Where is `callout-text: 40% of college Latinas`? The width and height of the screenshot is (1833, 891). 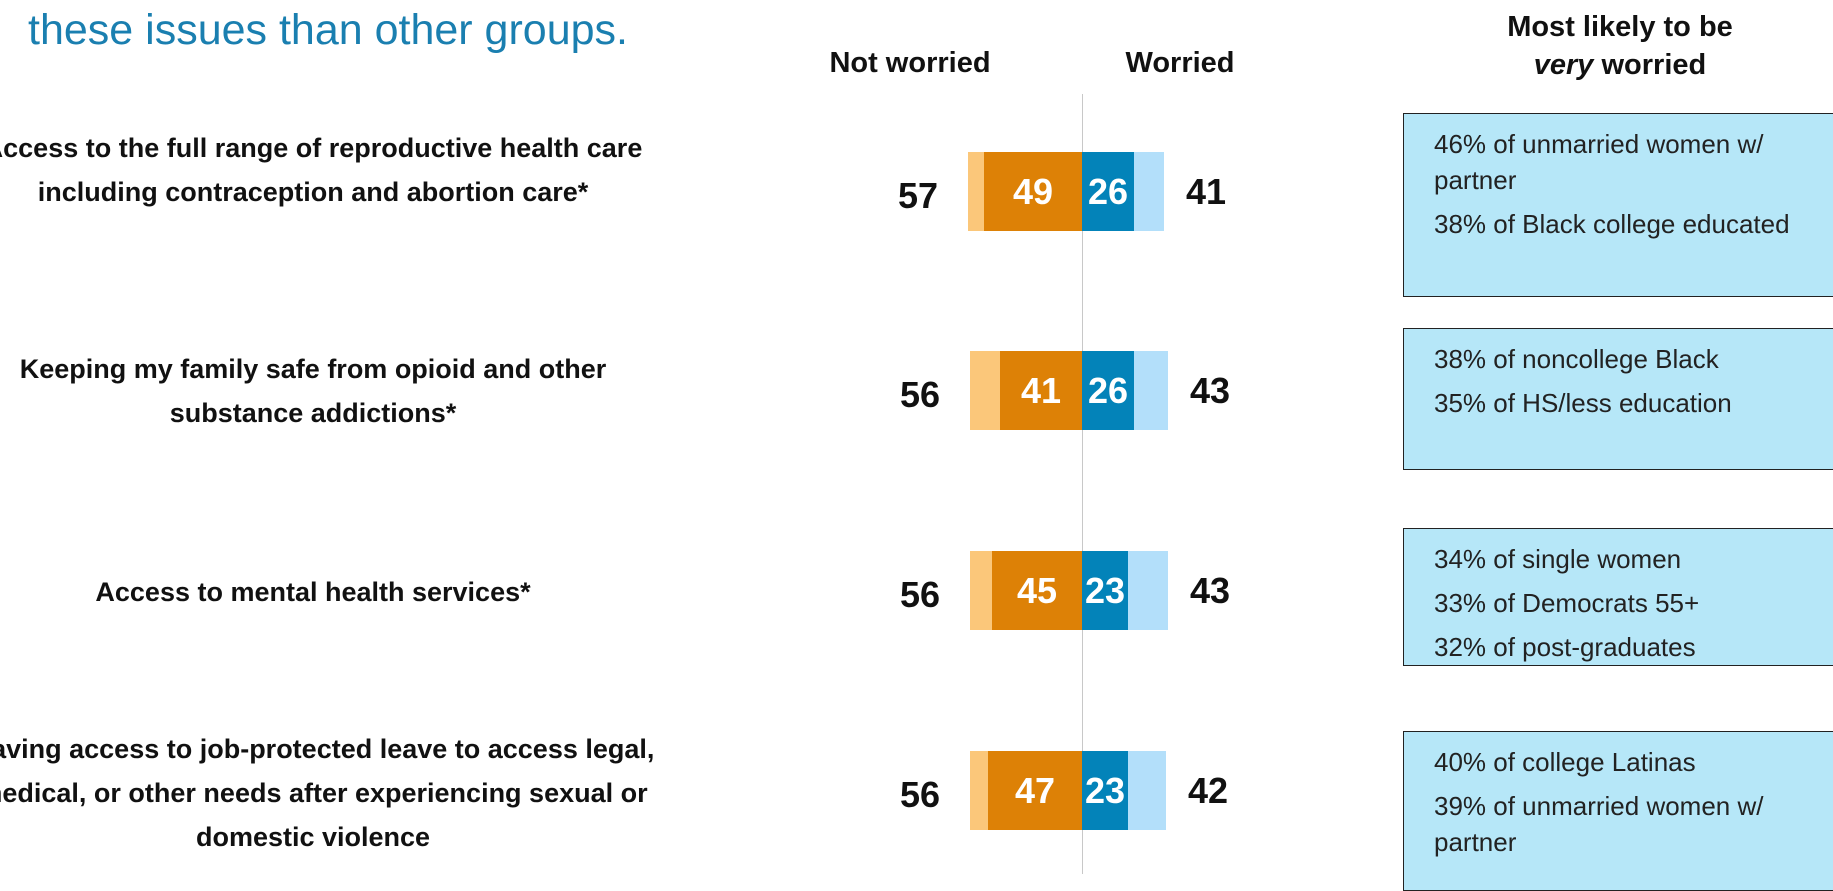 callout-text: 40% of college Latinas is located at coordinates (1565, 762).